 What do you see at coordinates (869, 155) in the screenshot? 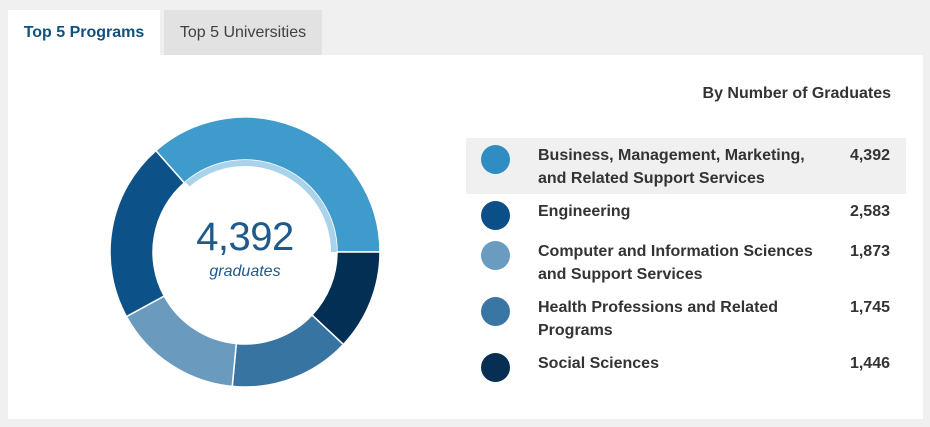
I see `legend-item-value: 4,392` at bounding box center [869, 155].